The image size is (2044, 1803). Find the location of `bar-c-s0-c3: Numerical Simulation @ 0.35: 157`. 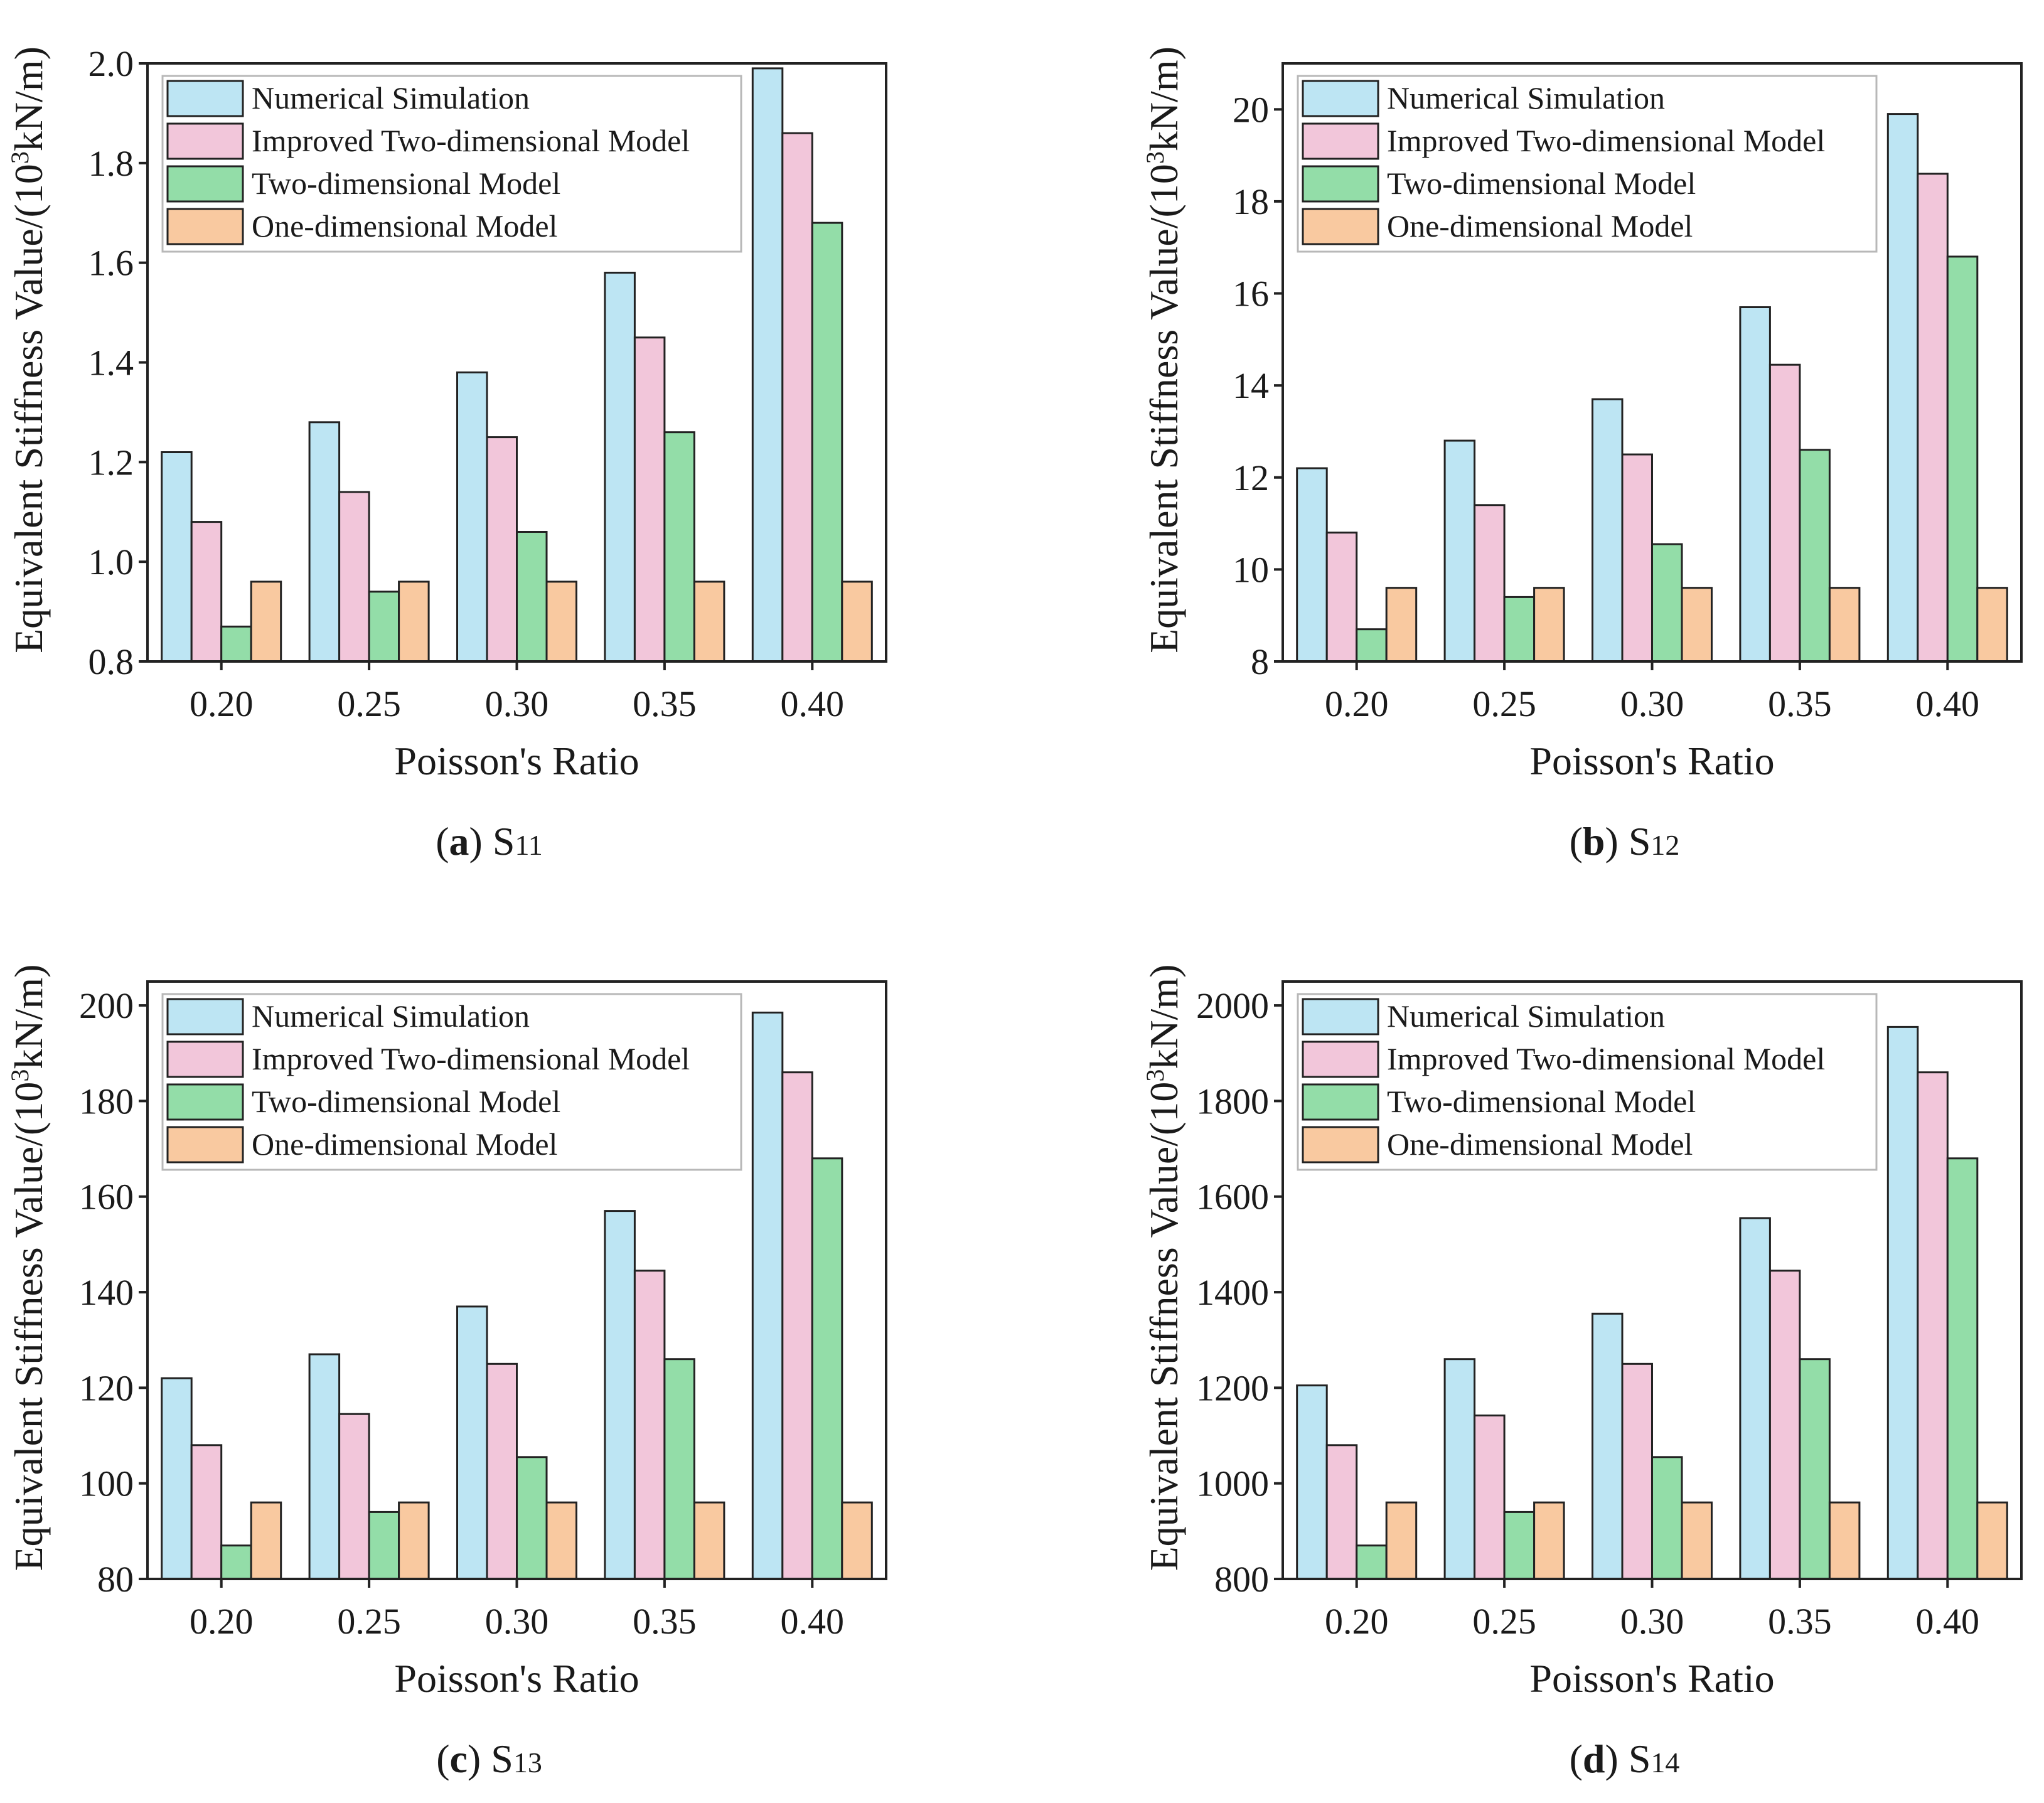

bar-c-s0-c3: Numerical Simulation @ 0.35: 157 is located at coordinates (620, 1395).